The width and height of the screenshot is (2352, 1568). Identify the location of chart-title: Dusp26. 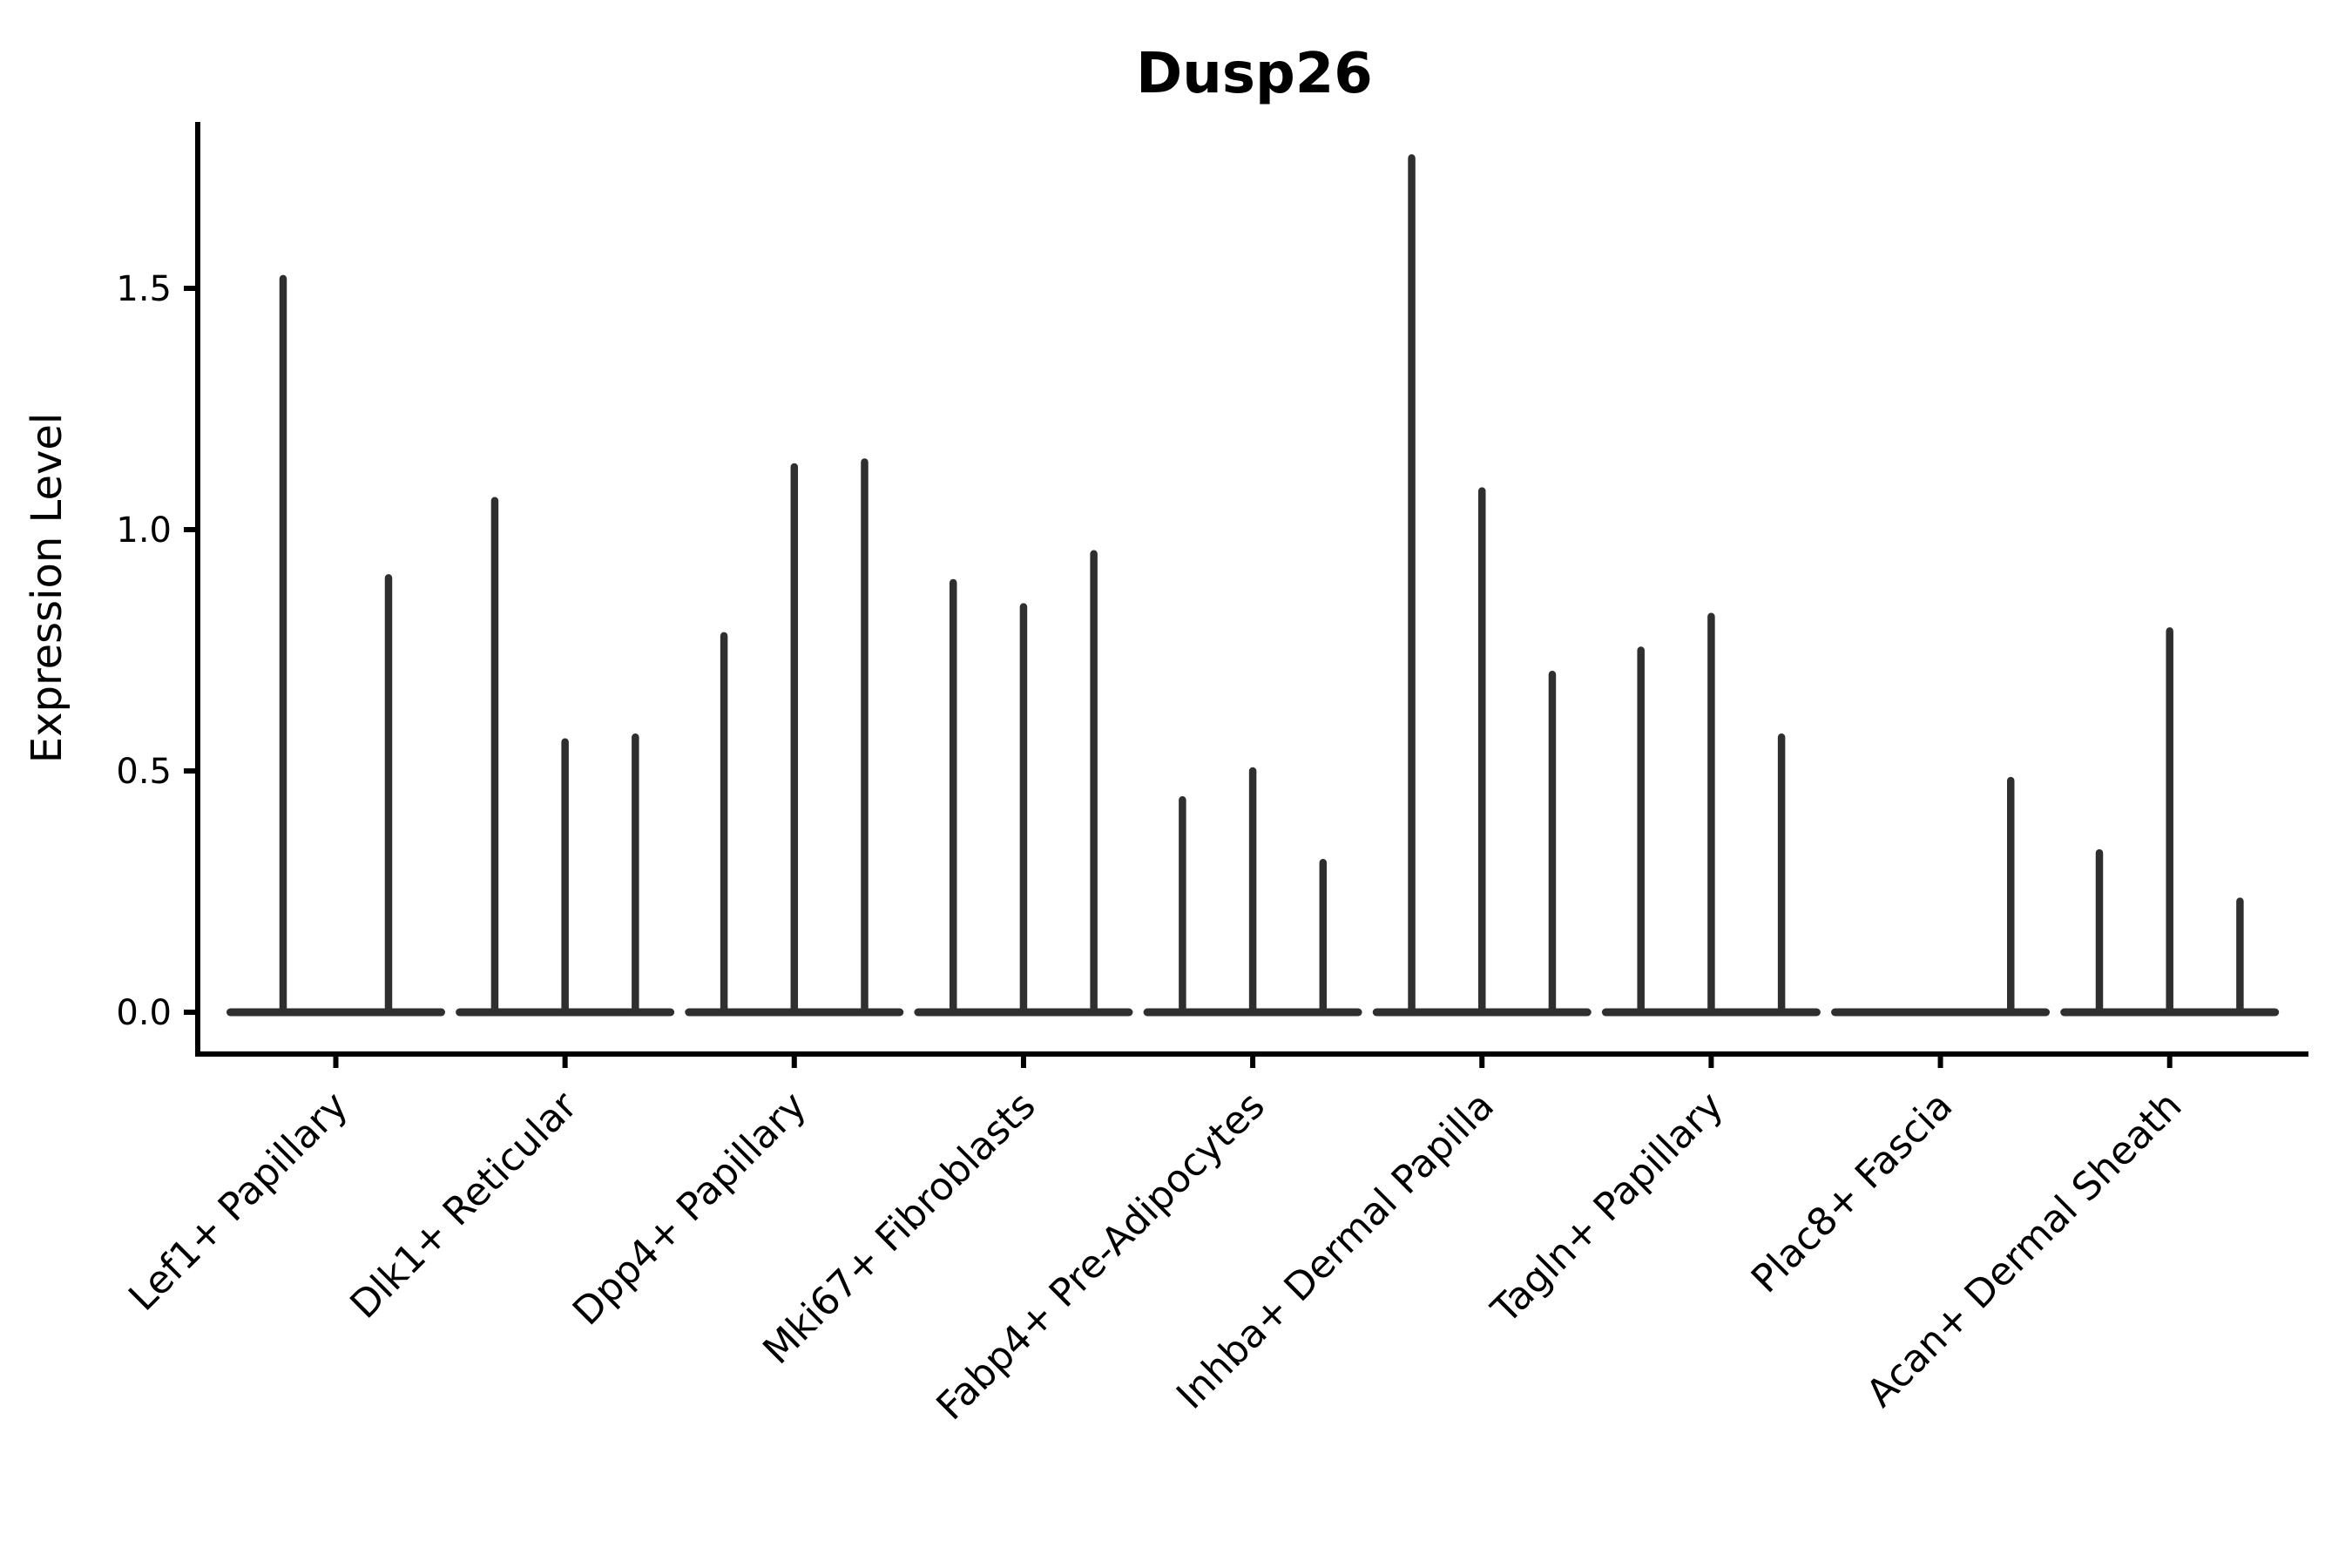
(1254, 74).